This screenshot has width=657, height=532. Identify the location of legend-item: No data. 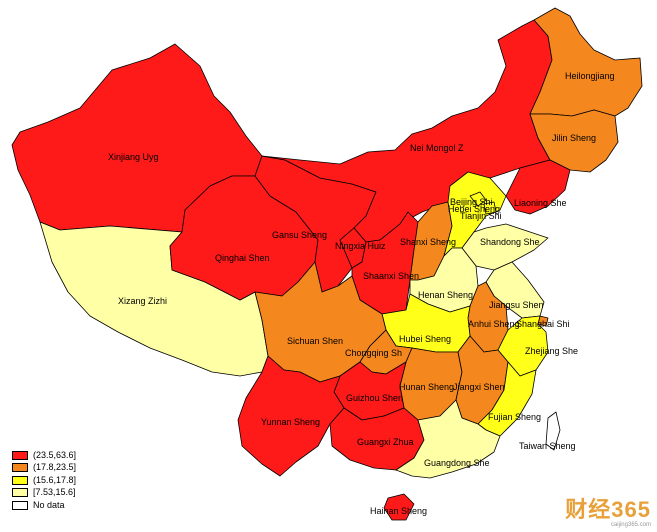
(44, 505).